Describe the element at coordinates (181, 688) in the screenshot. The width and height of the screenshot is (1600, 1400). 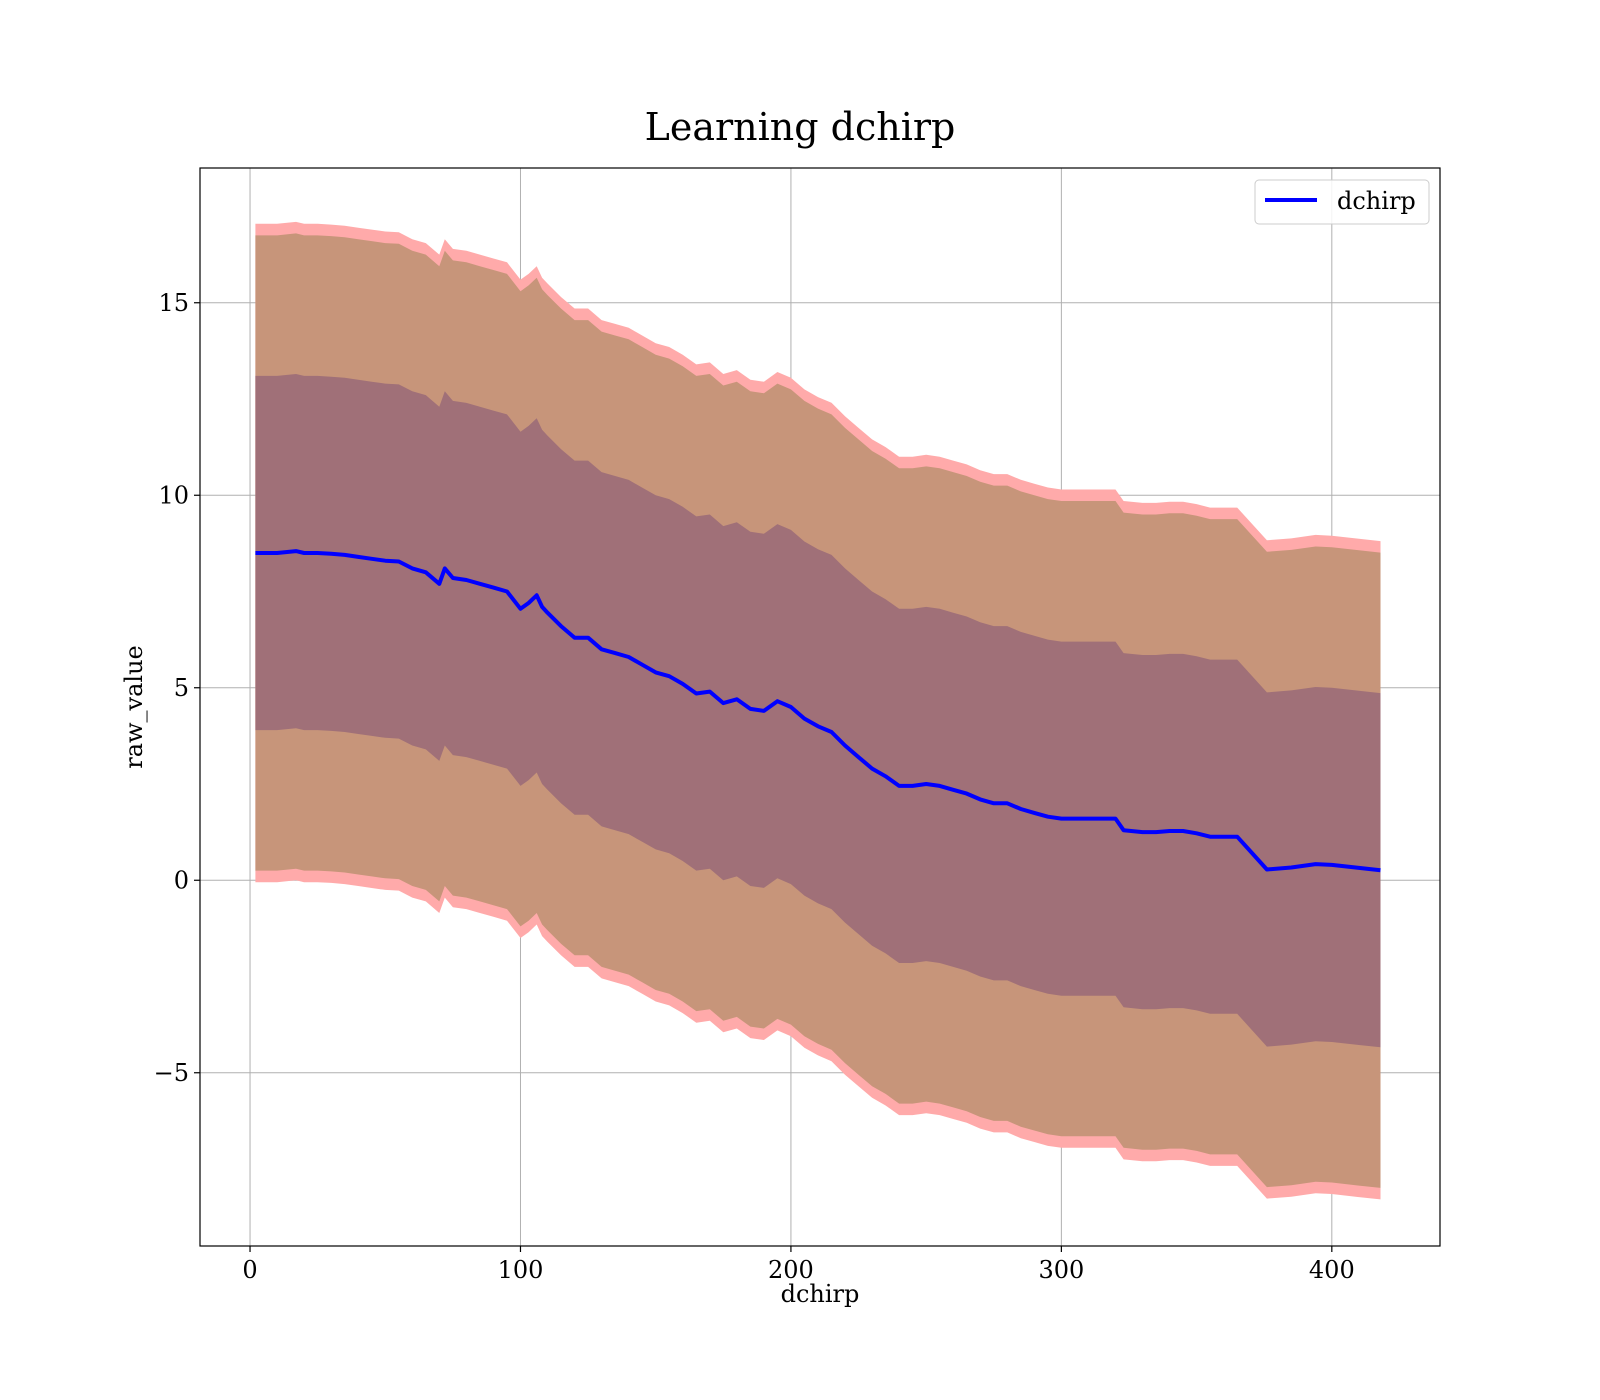
I see `y-tick-label: 5` at that location.